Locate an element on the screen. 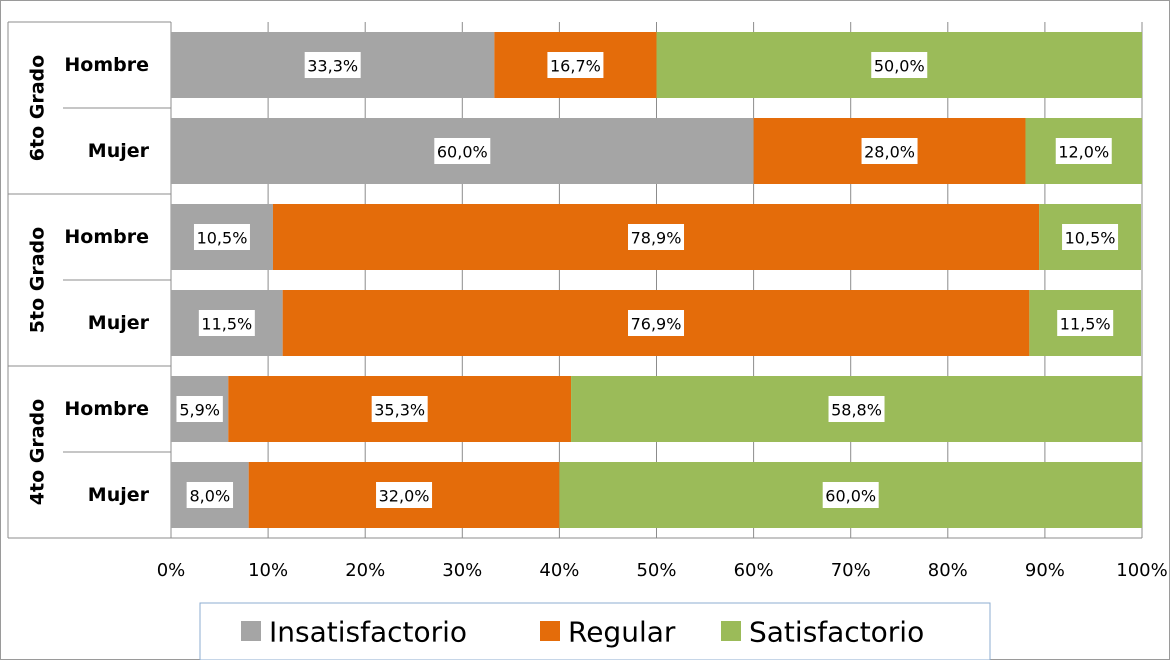 This screenshot has height=660, width=1170. data-label: 50,0% is located at coordinates (899, 66).